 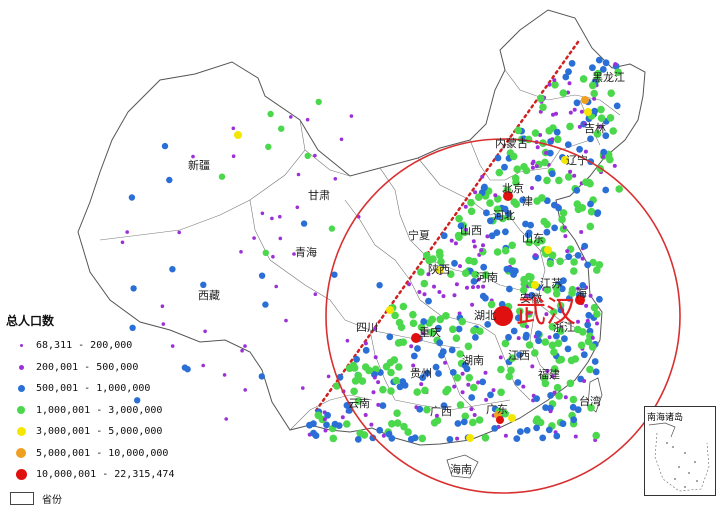 I want to click on legend-row: 500,001 - 1,000,000, so click(x=106, y=389).